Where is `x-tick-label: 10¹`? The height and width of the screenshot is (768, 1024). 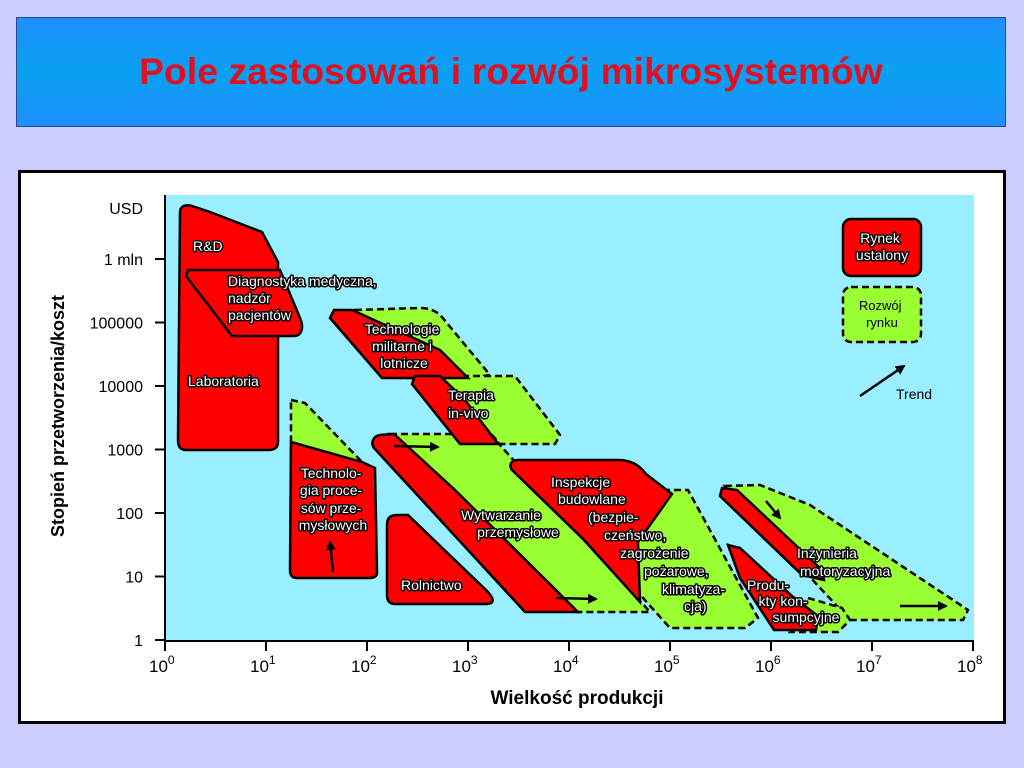
x-tick-label: 10¹ is located at coordinates (263, 664).